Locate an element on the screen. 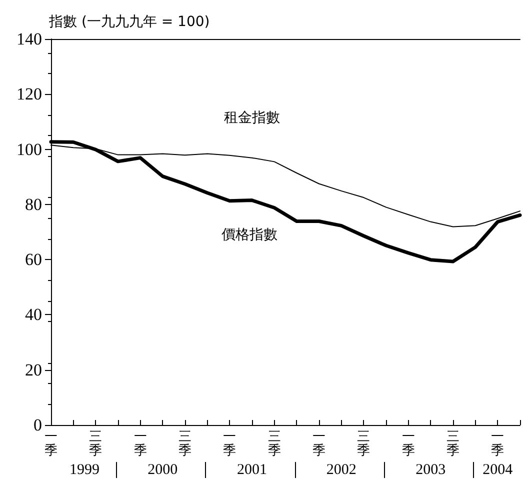  y-axis-title: 指數 (一九九九年 = 100) is located at coordinates (129, 22).